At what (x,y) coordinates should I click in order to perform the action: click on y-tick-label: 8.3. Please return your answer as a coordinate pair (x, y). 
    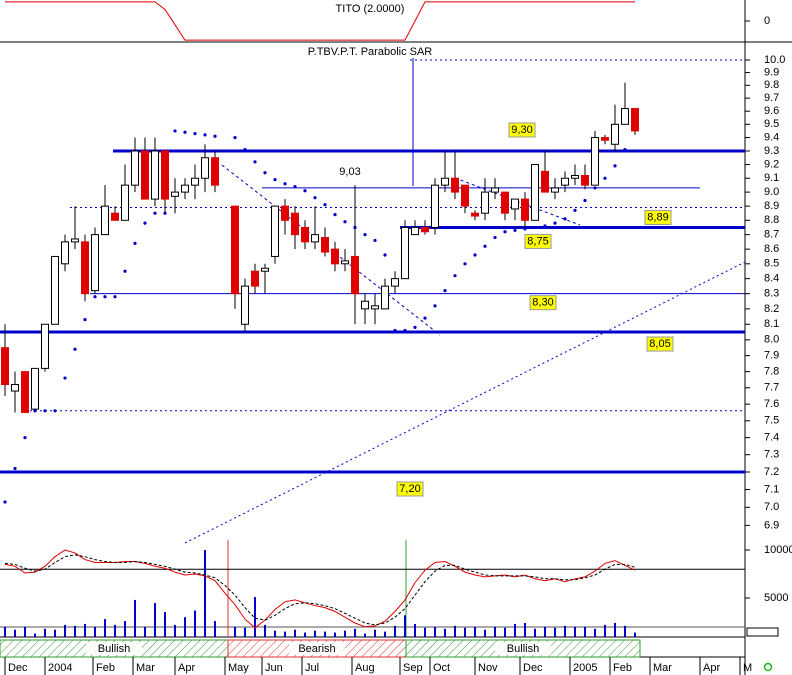
    Looking at the image, I should click on (771, 294).